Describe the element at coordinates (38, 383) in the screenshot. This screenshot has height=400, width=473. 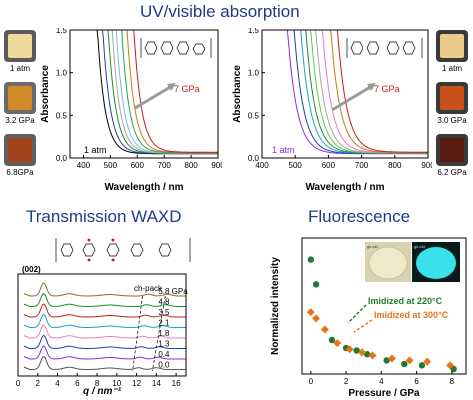
I see `waxd-xtick-label: 2` at that location.